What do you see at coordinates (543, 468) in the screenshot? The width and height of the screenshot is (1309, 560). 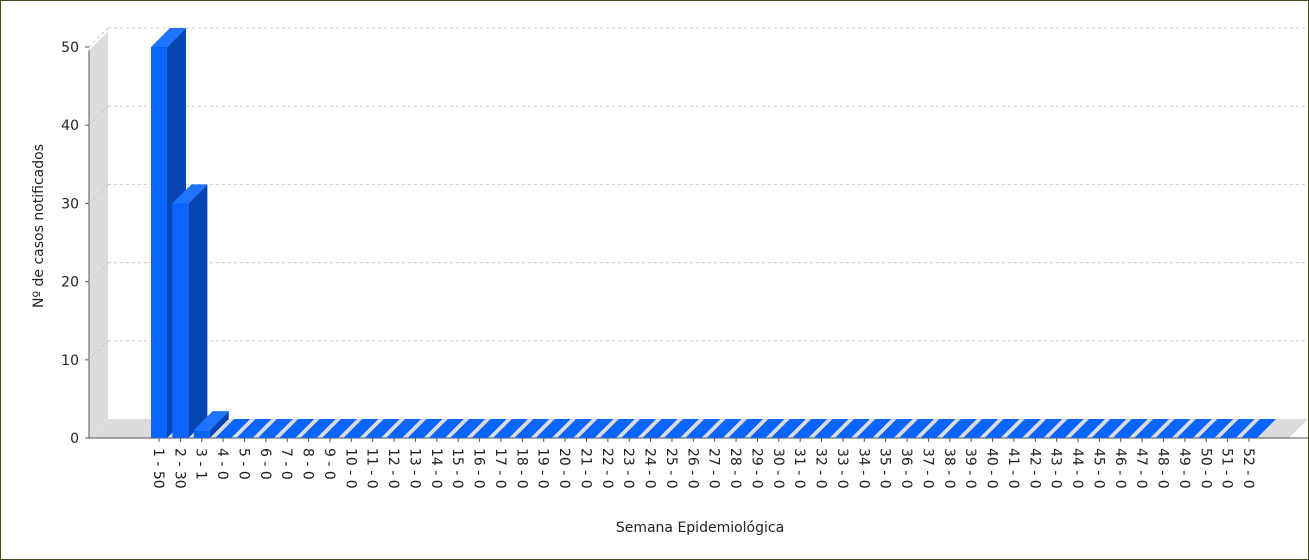 I see `x-tick-label: 19 - 0` at bounding box center [543, 468].